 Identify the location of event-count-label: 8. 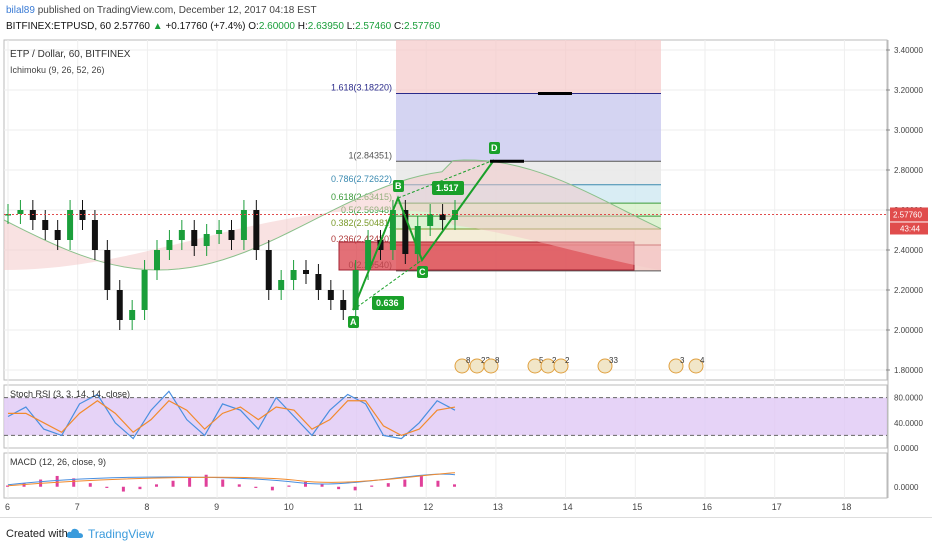
(497, 360).